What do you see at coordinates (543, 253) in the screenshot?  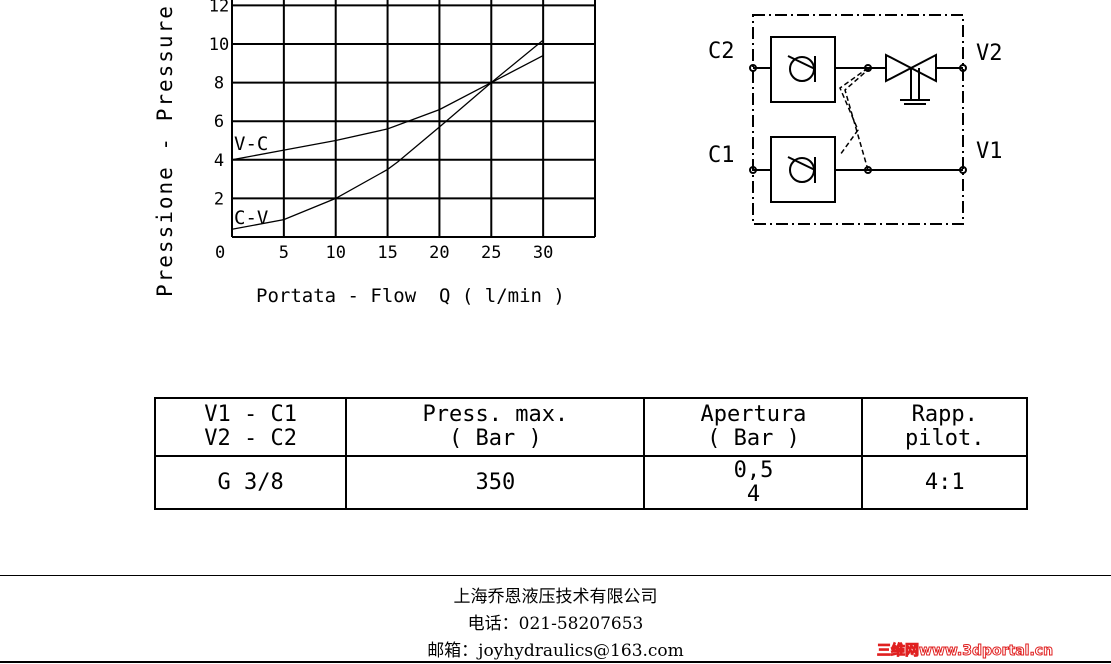 I see `x-tick-label: 30` at bounding box center [543, 253].